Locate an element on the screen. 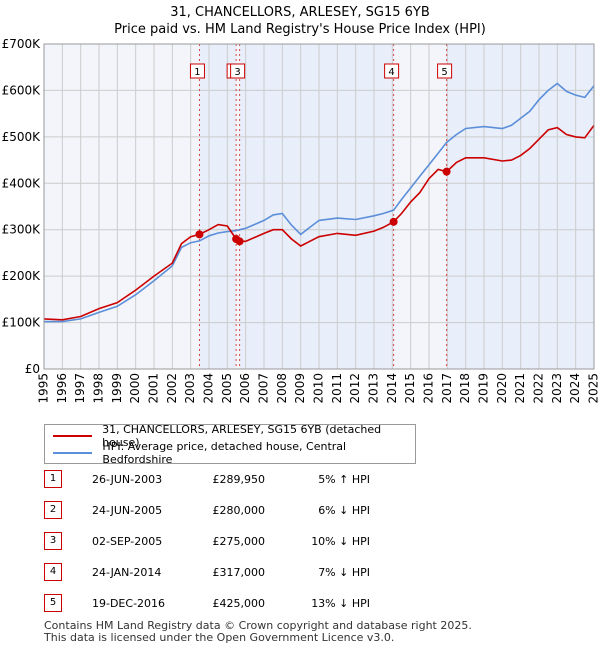 The image size is (600, 650). x-tick-label: 2018 is located at coordinates (465, 388).